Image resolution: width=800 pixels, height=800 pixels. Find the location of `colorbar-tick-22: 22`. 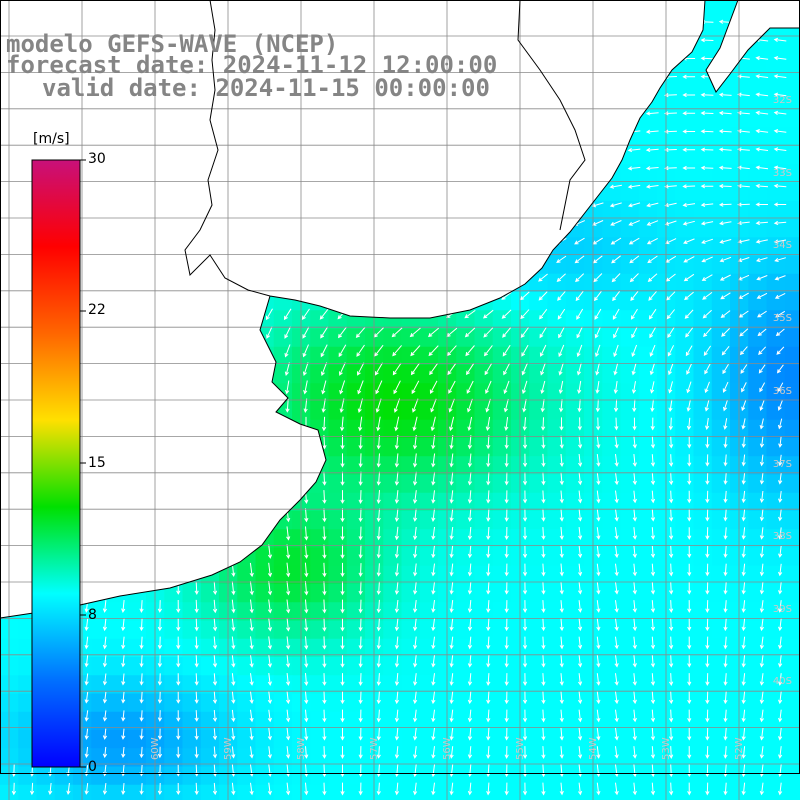

colorbar-tick-22: 22 is located at coordinates (97, 310).